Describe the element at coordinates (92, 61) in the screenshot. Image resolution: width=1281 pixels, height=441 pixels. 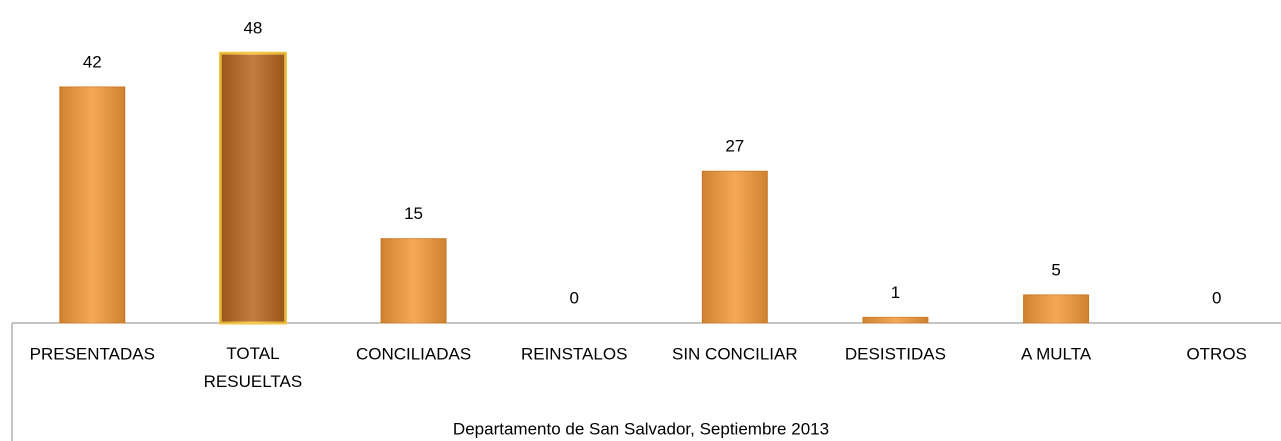
I see `data-label: 42` at that location.